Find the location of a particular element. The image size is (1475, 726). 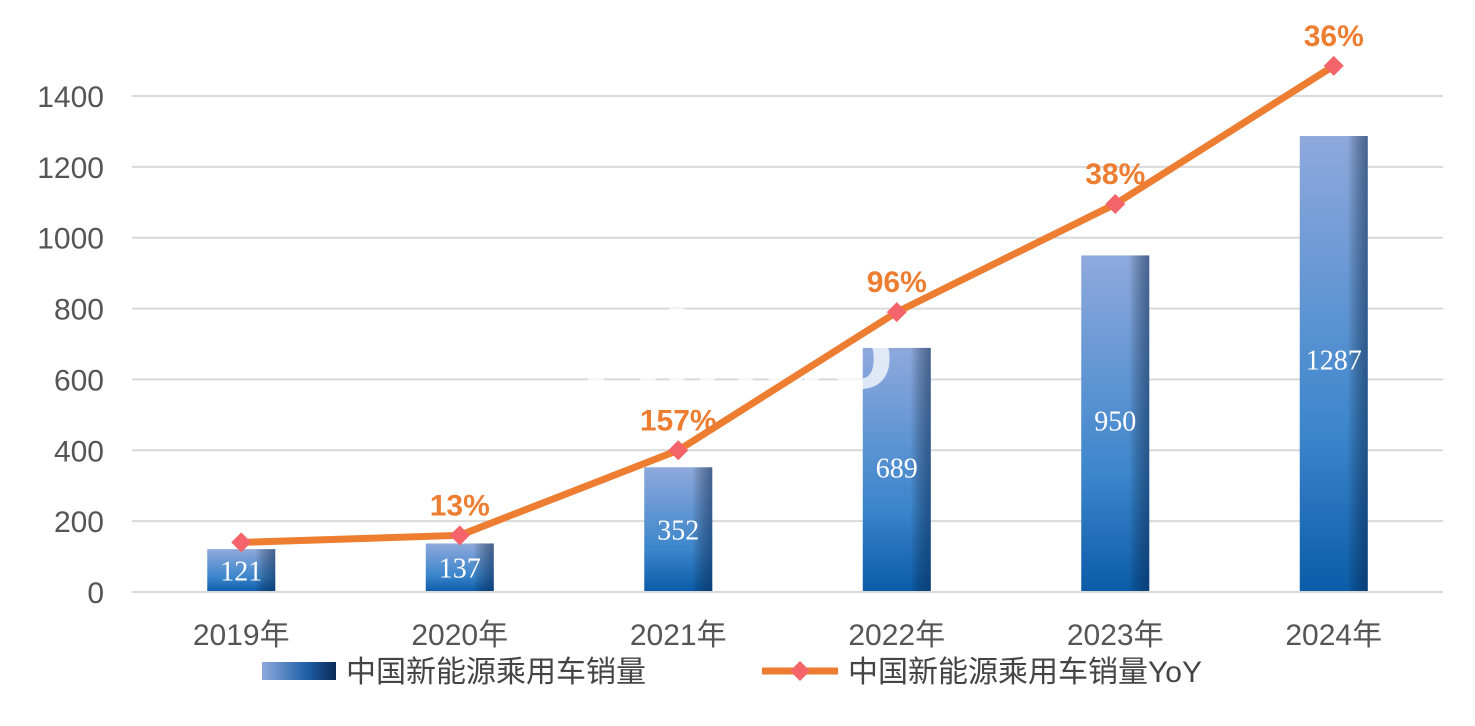

bar-2023年 is located at coordinates (1115, 423).